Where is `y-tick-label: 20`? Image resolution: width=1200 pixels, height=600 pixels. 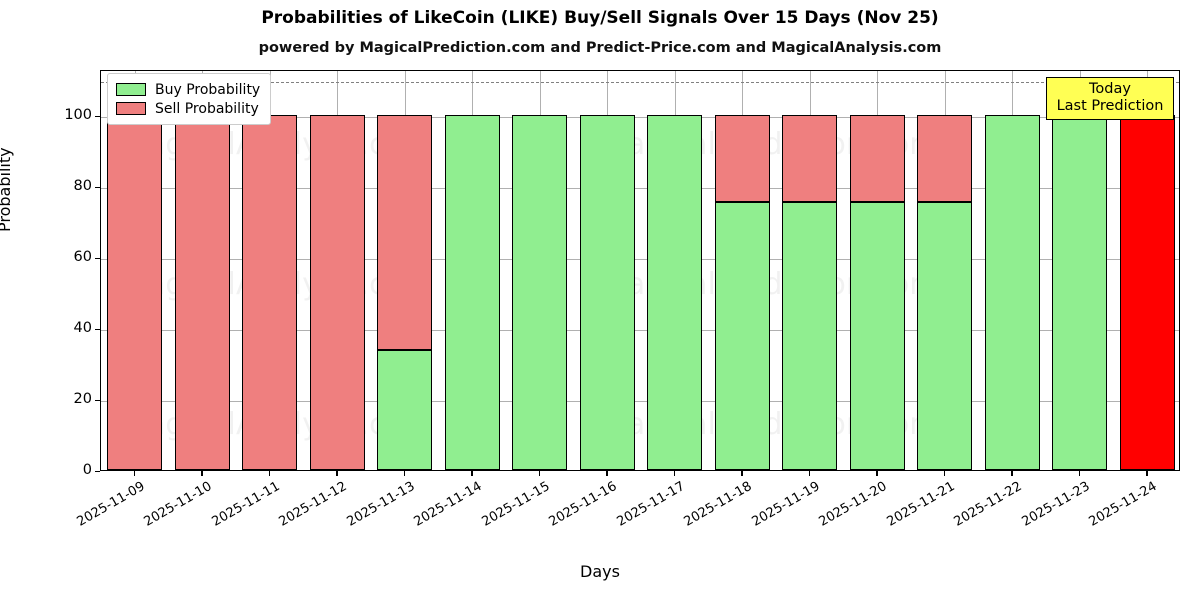 y-tick-label: 20 is located at coordinates (82, 399).